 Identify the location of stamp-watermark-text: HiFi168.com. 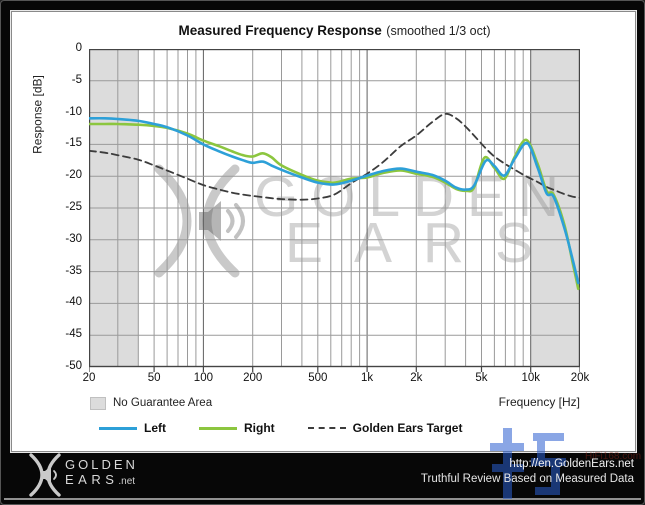
(613, 456).